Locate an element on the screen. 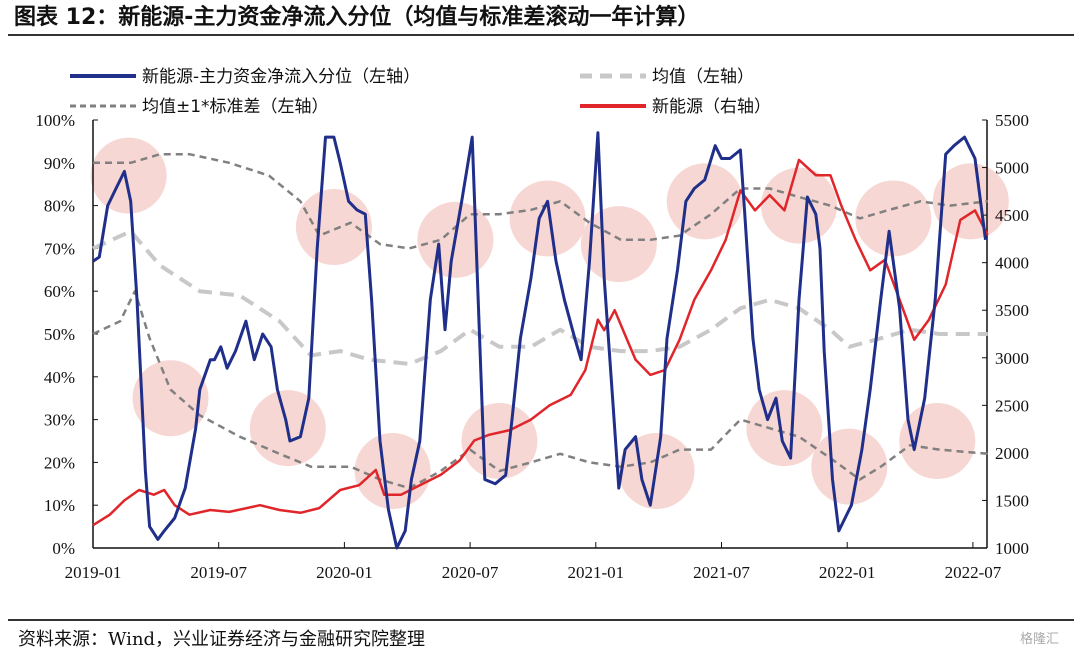  legend-label: 新能源-主力资金净流入分位（左轴） is located at coordinates (281, 77).